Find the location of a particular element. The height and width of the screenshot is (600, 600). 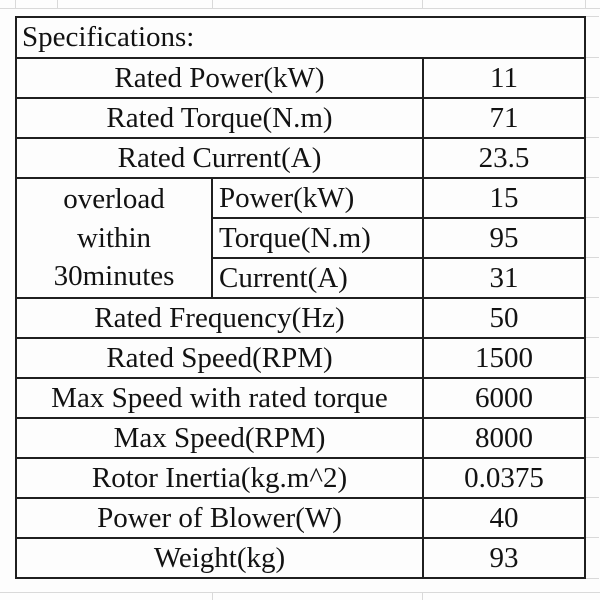

spec-value-cell: 1500 is located at coordinates (504, 358).